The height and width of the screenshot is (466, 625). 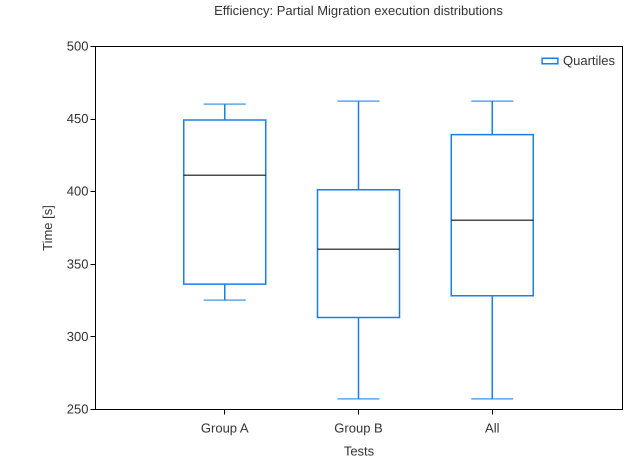 What do you see at coordinates (77, 264) in the screenshot?
I see `y-tick-label: 350` at bounding box center [77, 264].